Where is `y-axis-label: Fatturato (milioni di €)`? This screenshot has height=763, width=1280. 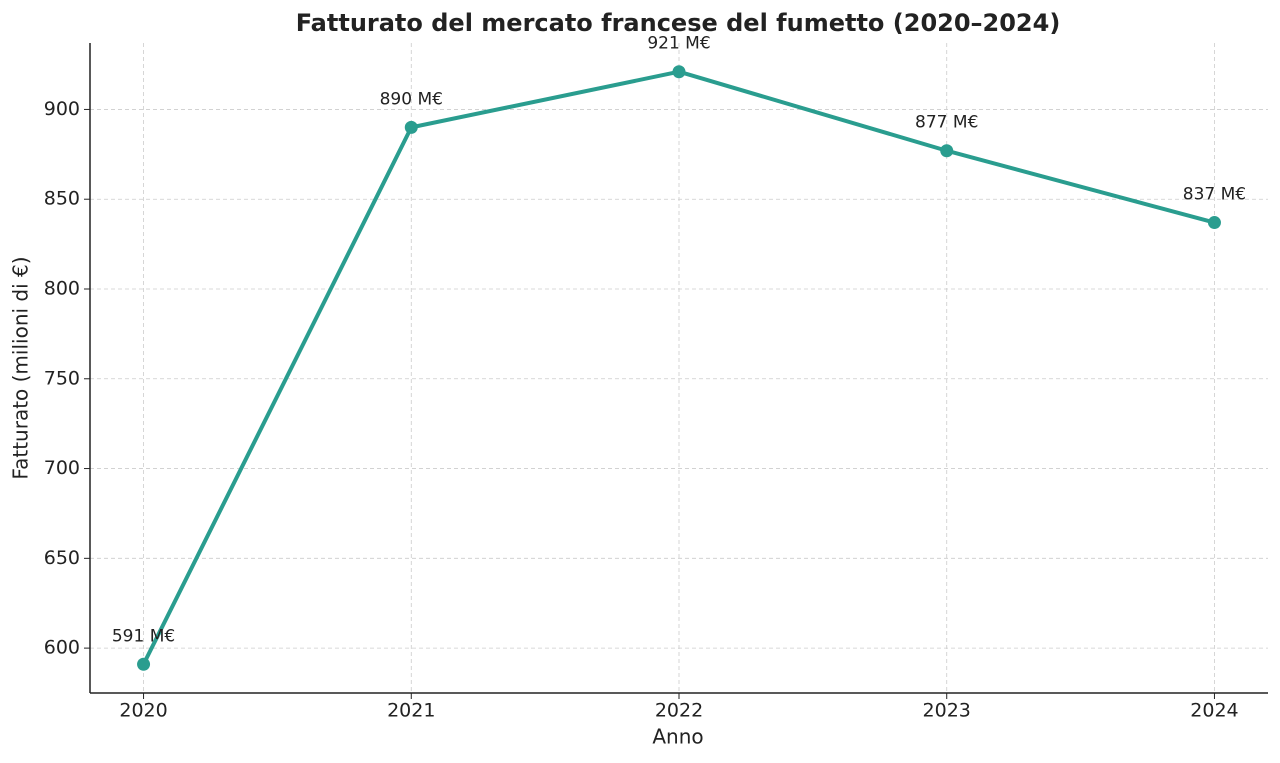 y-axis-label: Fatturato (milioni di €) is located at coordinates (21, 367).